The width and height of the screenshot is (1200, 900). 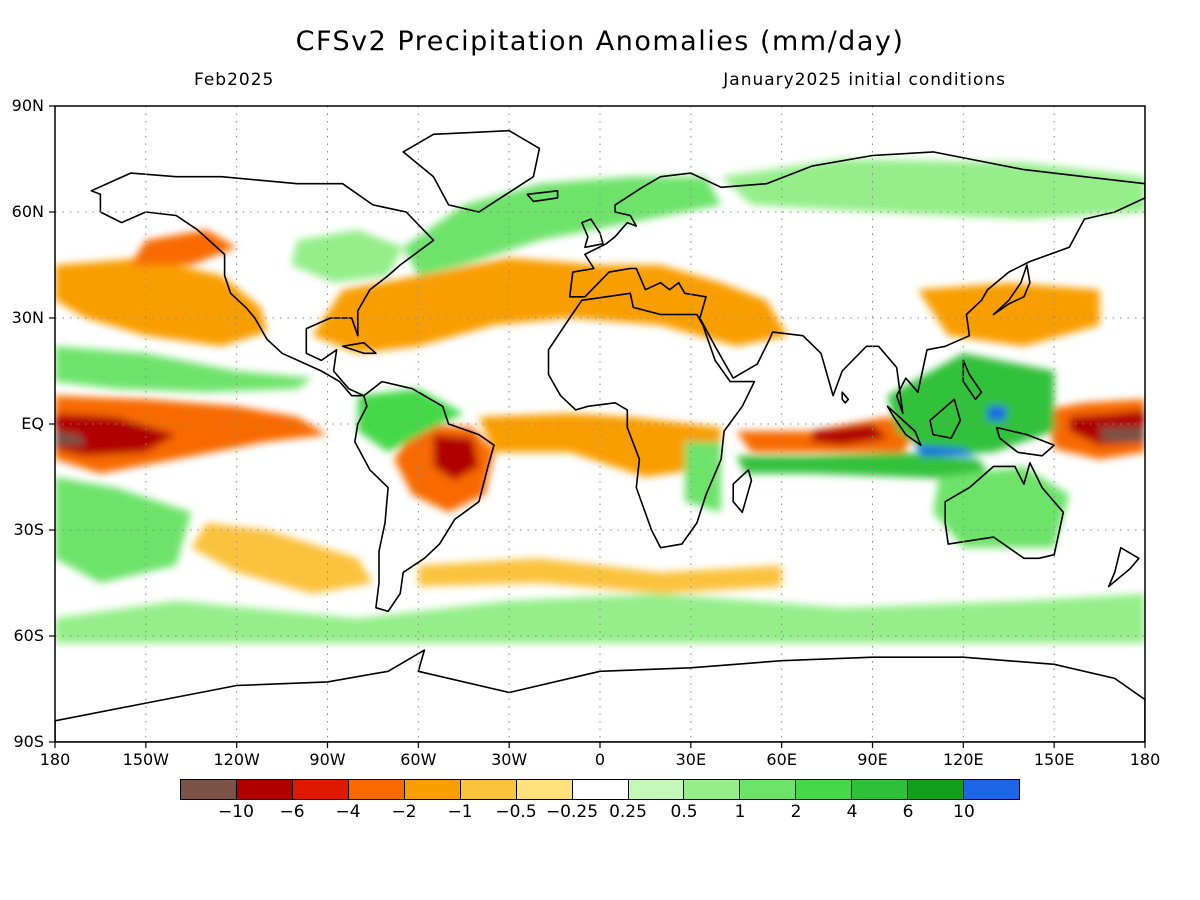 I want to click on anomaly-region-africa-wet, so click(x=703, y=477).